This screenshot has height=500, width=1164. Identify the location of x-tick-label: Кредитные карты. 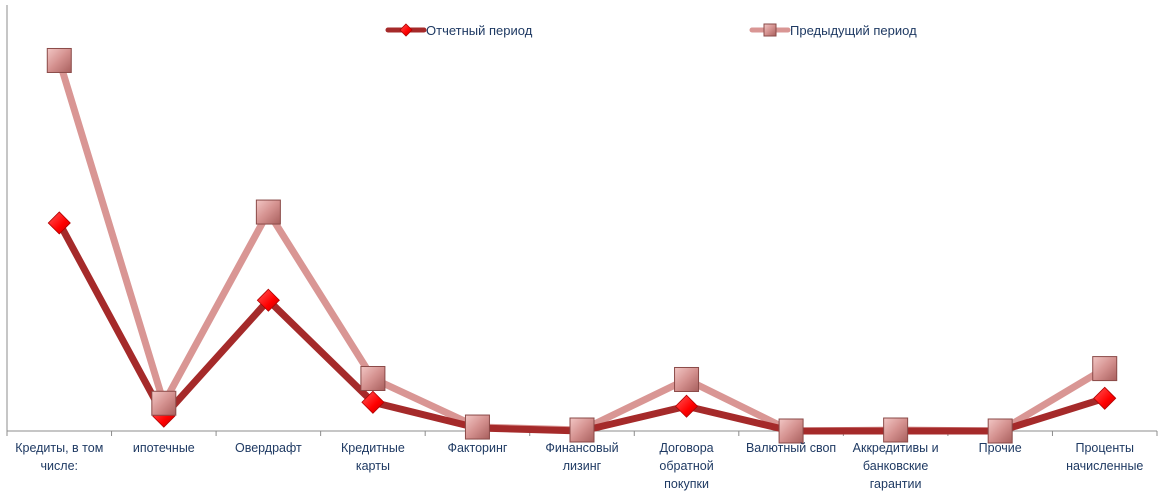
(373, 457).